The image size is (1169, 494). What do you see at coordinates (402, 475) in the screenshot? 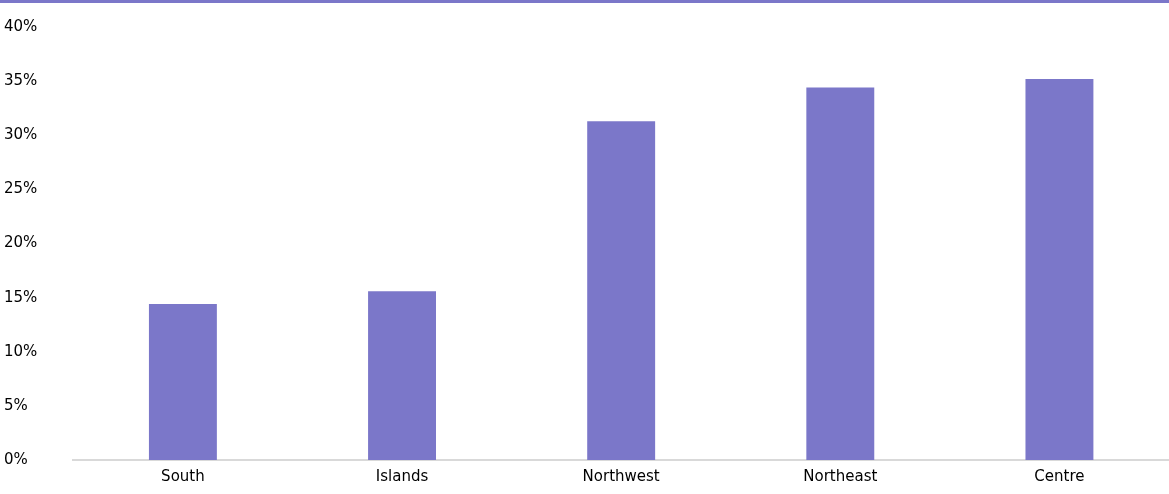
I see `x-tick-label: Islands` at bounding box center [402, 475].